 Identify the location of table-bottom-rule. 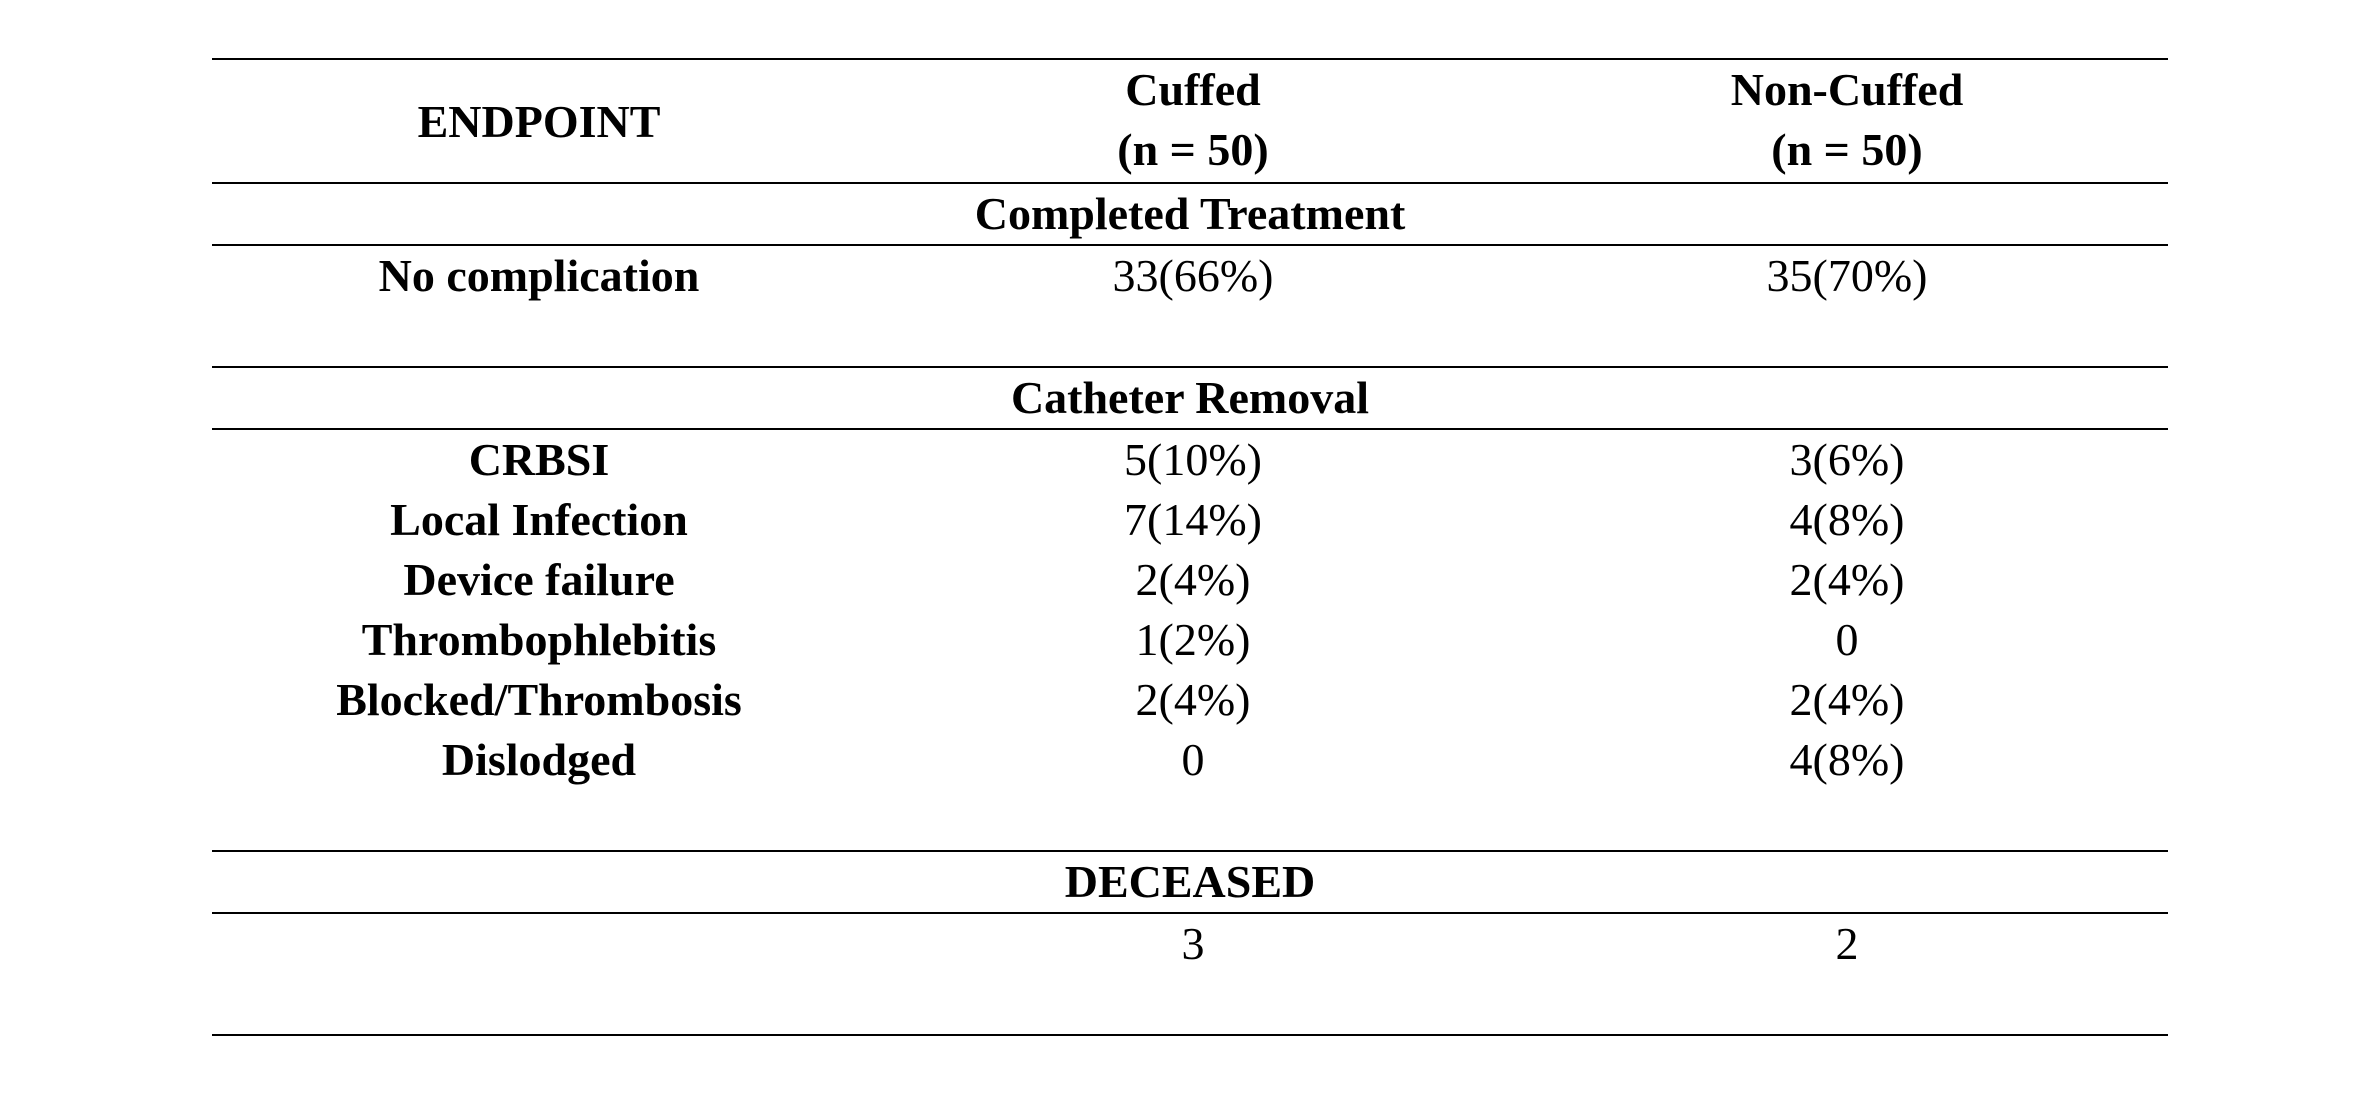
(1190, 1035).